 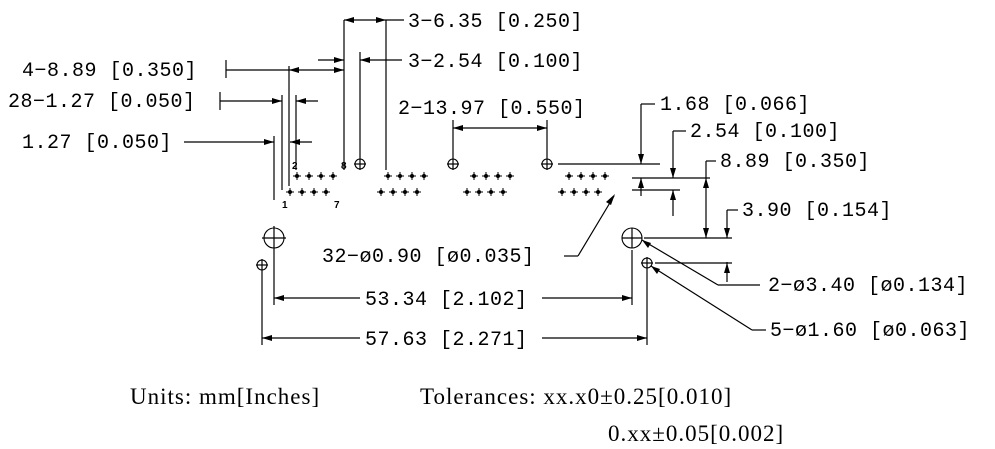 I want to click on dim-57-63: 57.63 [2.271], so click(x=454, y=310).